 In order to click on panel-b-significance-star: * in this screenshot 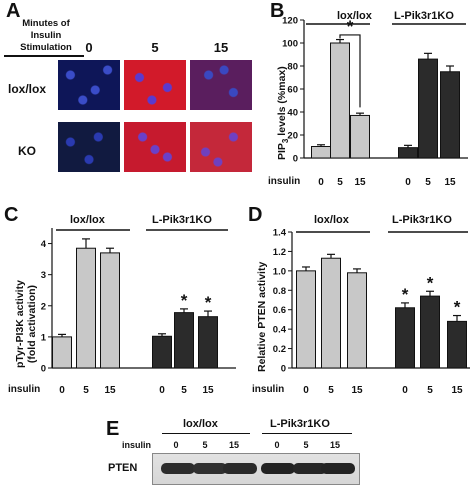, I will do `click(350, 26)`.